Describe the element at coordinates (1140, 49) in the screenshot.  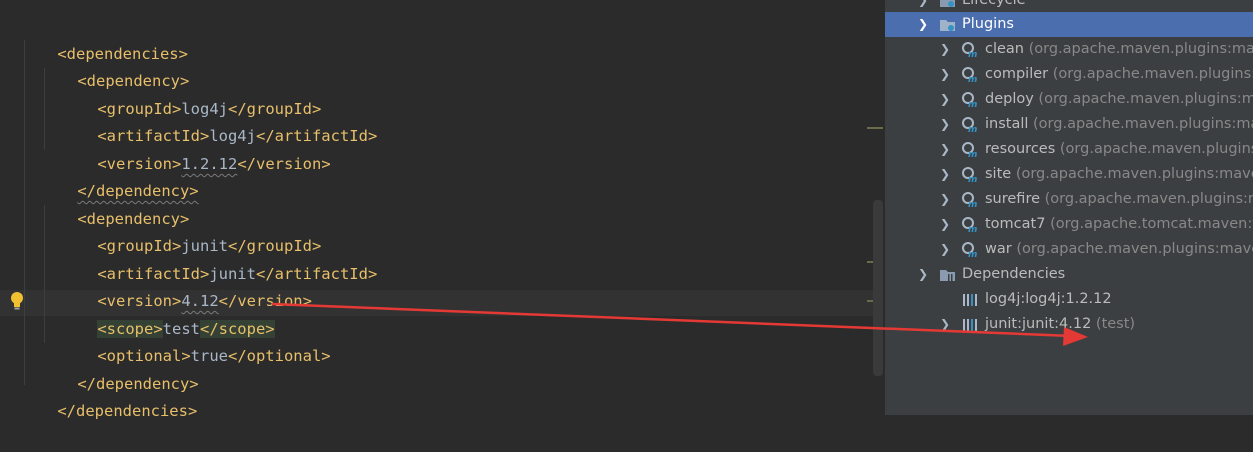
I see `plugin-group: (org.apache.maven.plugins:ma` at that location.